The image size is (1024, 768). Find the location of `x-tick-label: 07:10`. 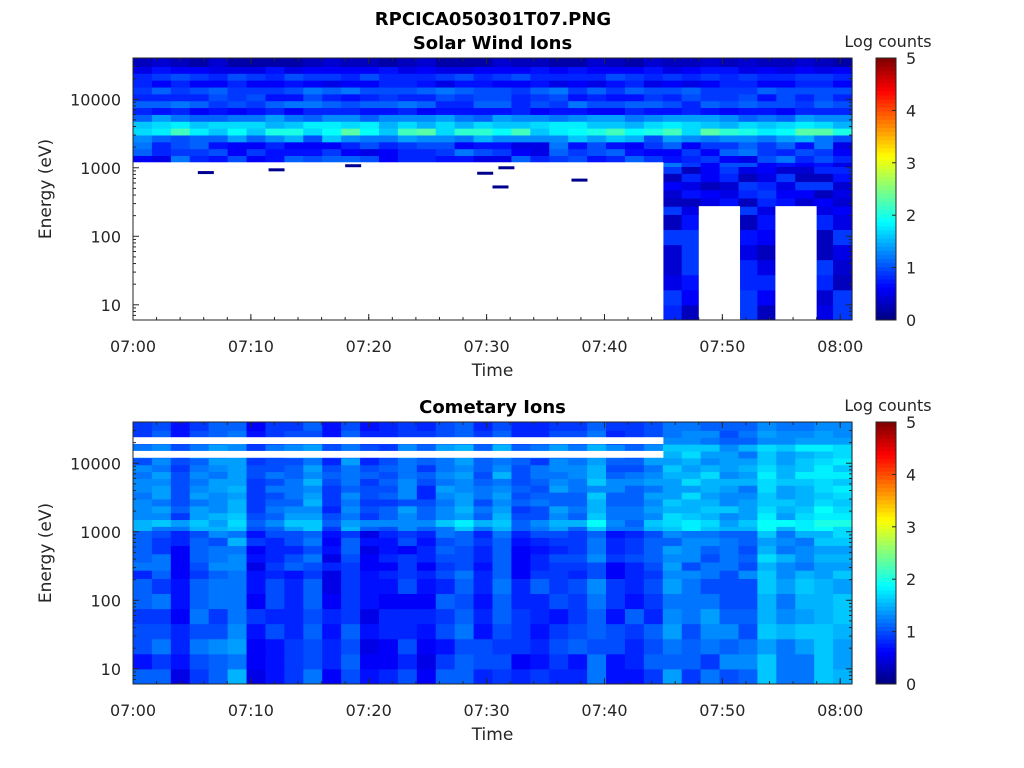

x-tick-label: 07:10 is located at coordinates (251, 710).